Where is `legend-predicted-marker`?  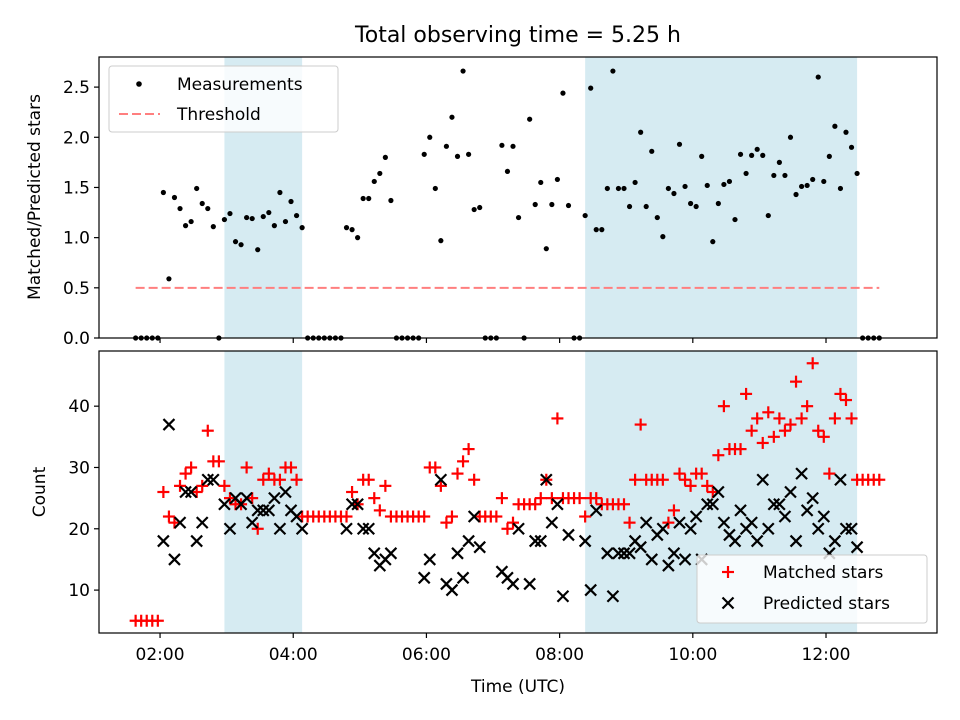 legend-predicted-marker is located at coordinates (728, 603).